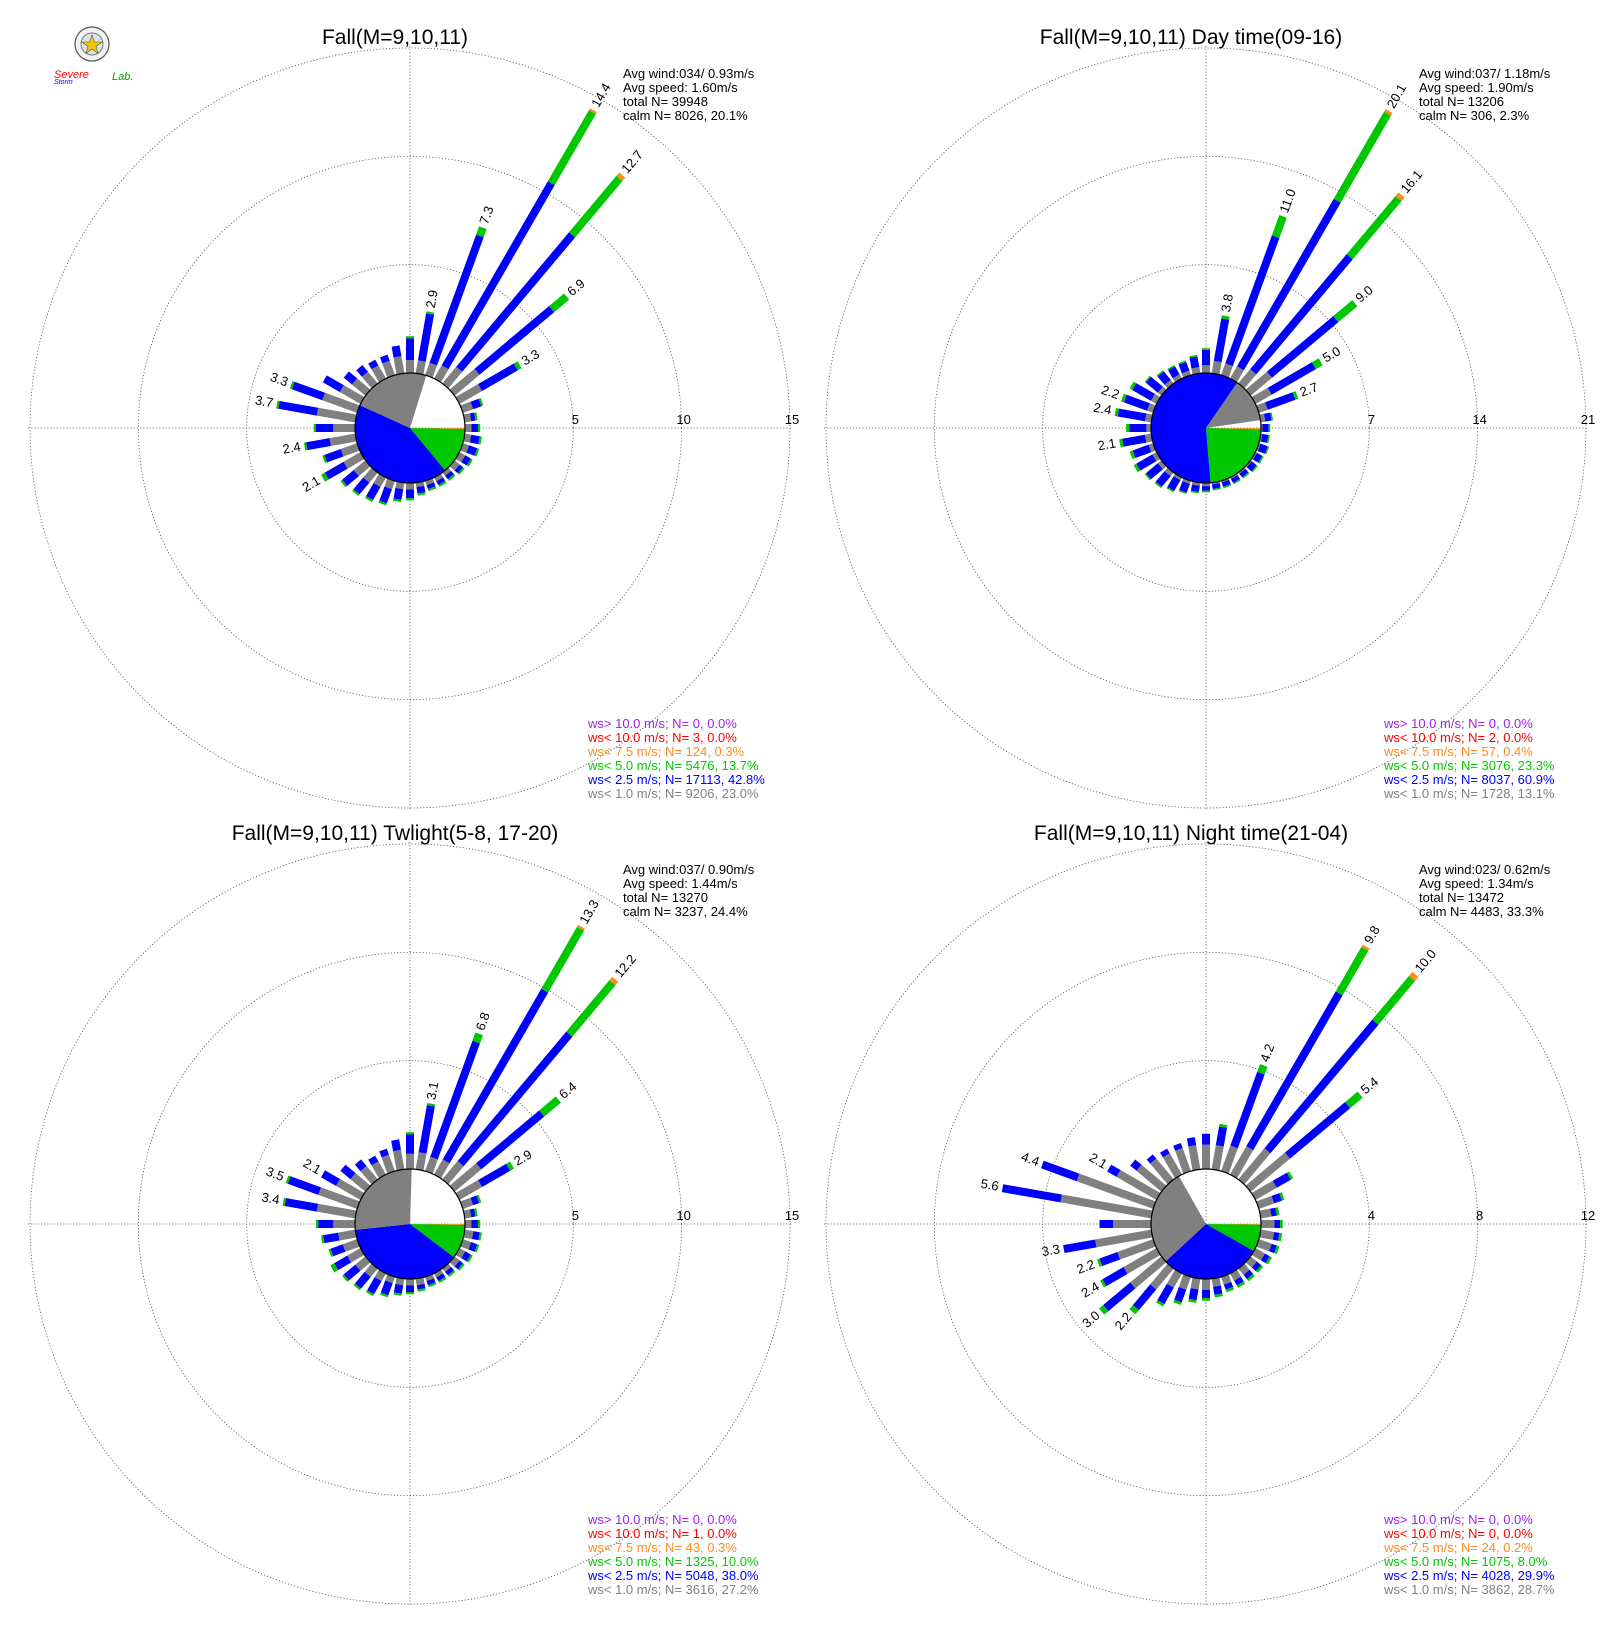  I want to click on ring-label: 7, so click(1371, 419).